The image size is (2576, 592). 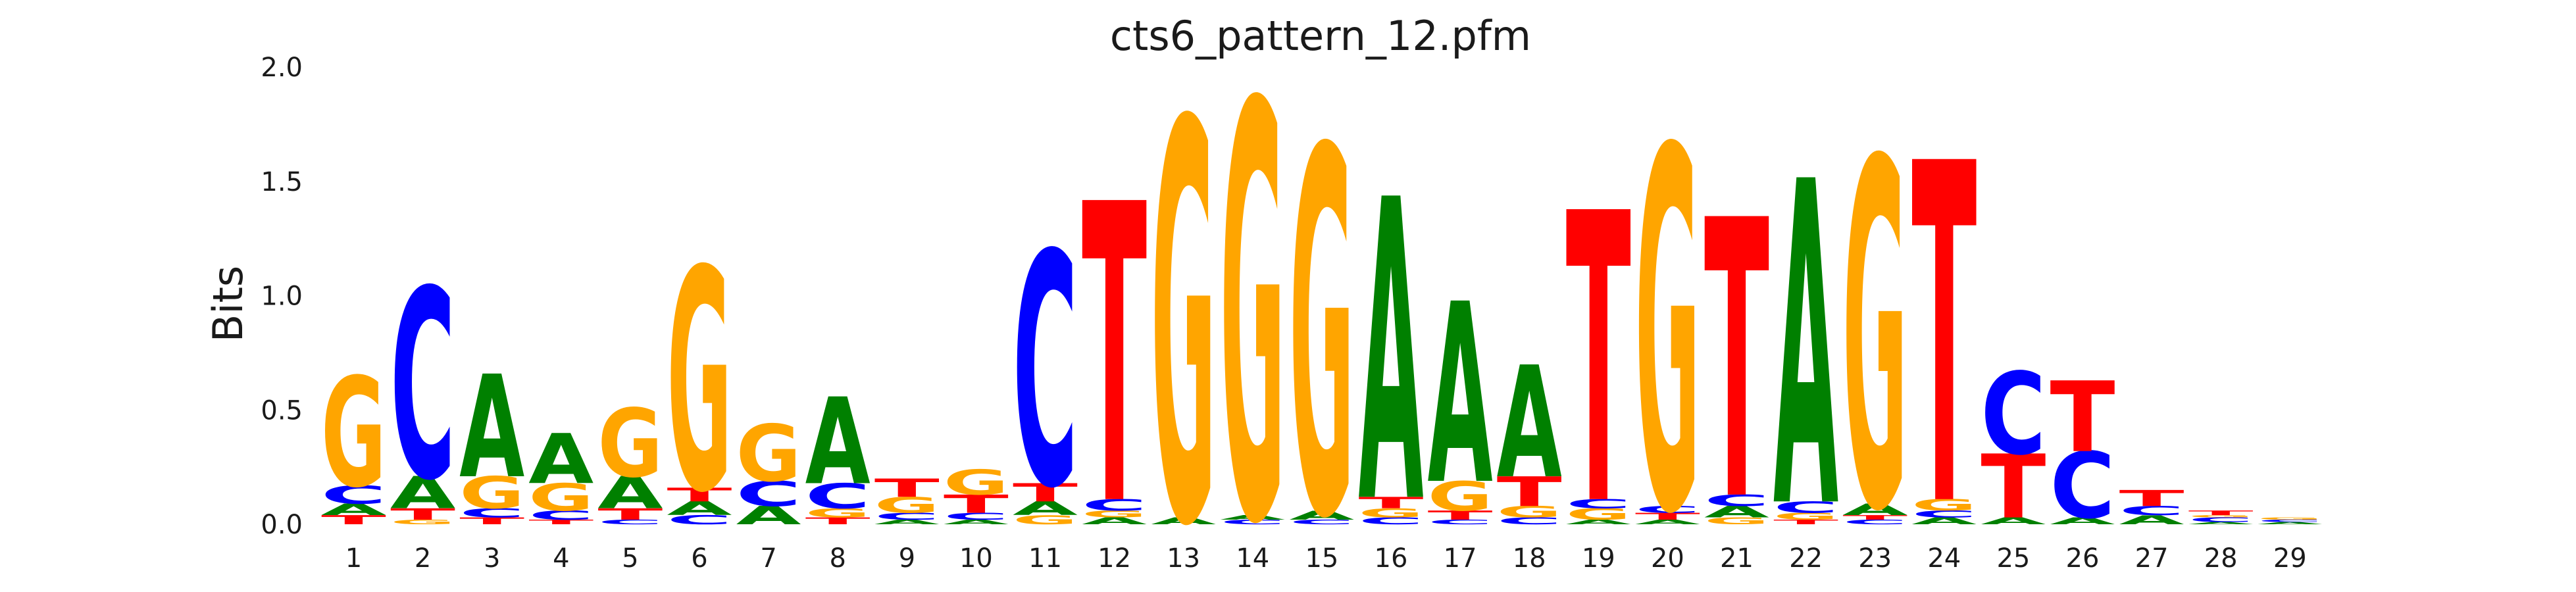 What do you see at coordinates (282, 410) in the screenshot?
I see `y-tick-label: 0.5` at bounding box center [282, 410].